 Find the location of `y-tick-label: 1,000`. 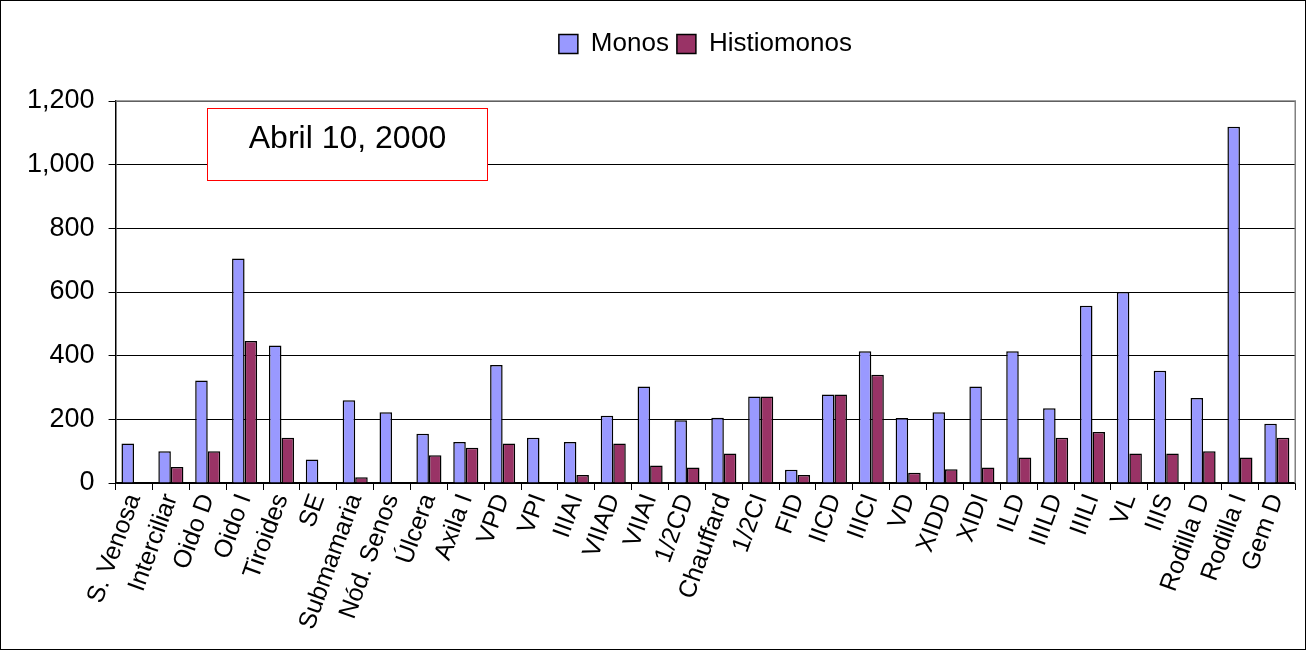

y-tick-label: 1,000 is located at coordinates (60, 163).